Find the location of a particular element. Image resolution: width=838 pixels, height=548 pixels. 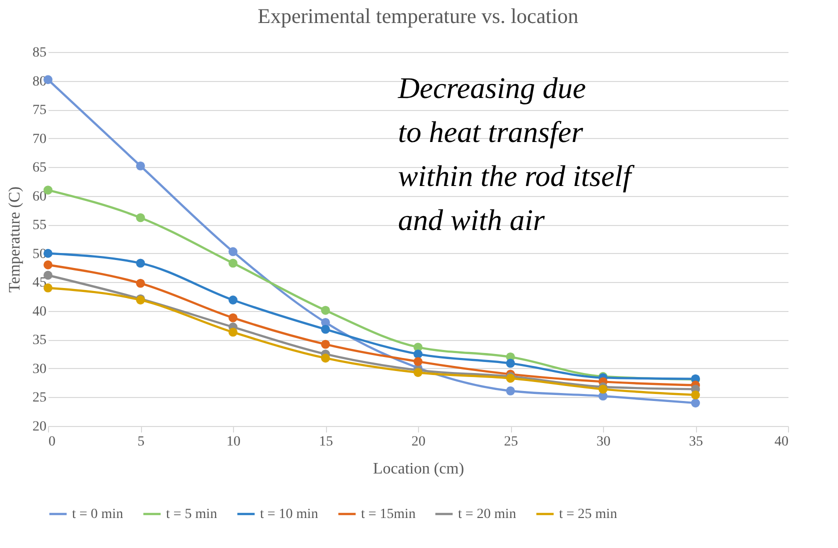

y-tick-label: 75 is located at coordinates (39, 110).